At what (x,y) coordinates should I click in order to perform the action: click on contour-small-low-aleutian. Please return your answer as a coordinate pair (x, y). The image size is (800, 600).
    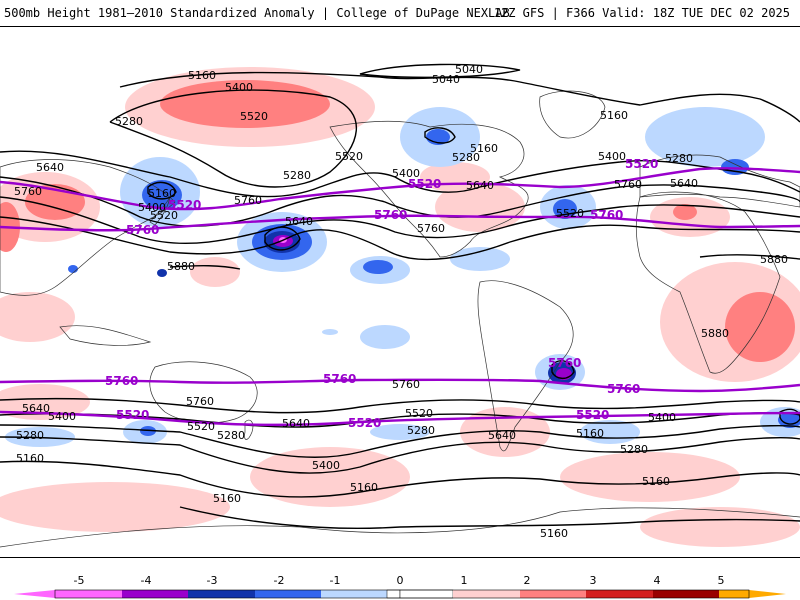
    Looking at the image, I should click on (162, 190).